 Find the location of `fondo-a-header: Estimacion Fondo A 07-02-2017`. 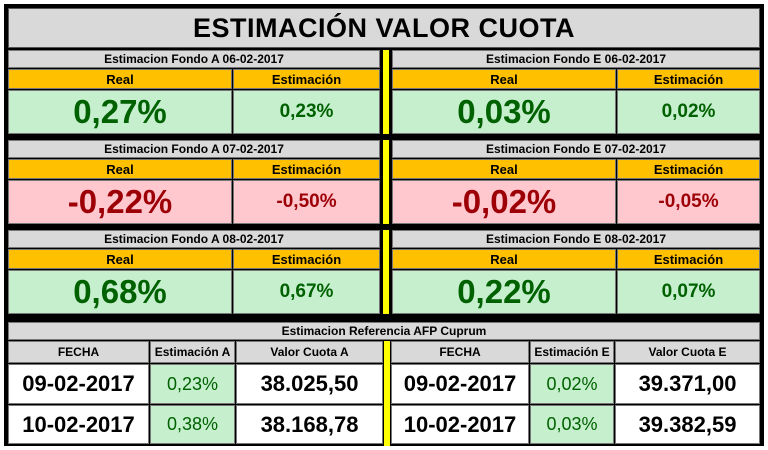

fondo-a-header: Estimacion Fondo A 07-02-2017 is located at coordinates (194, 149).